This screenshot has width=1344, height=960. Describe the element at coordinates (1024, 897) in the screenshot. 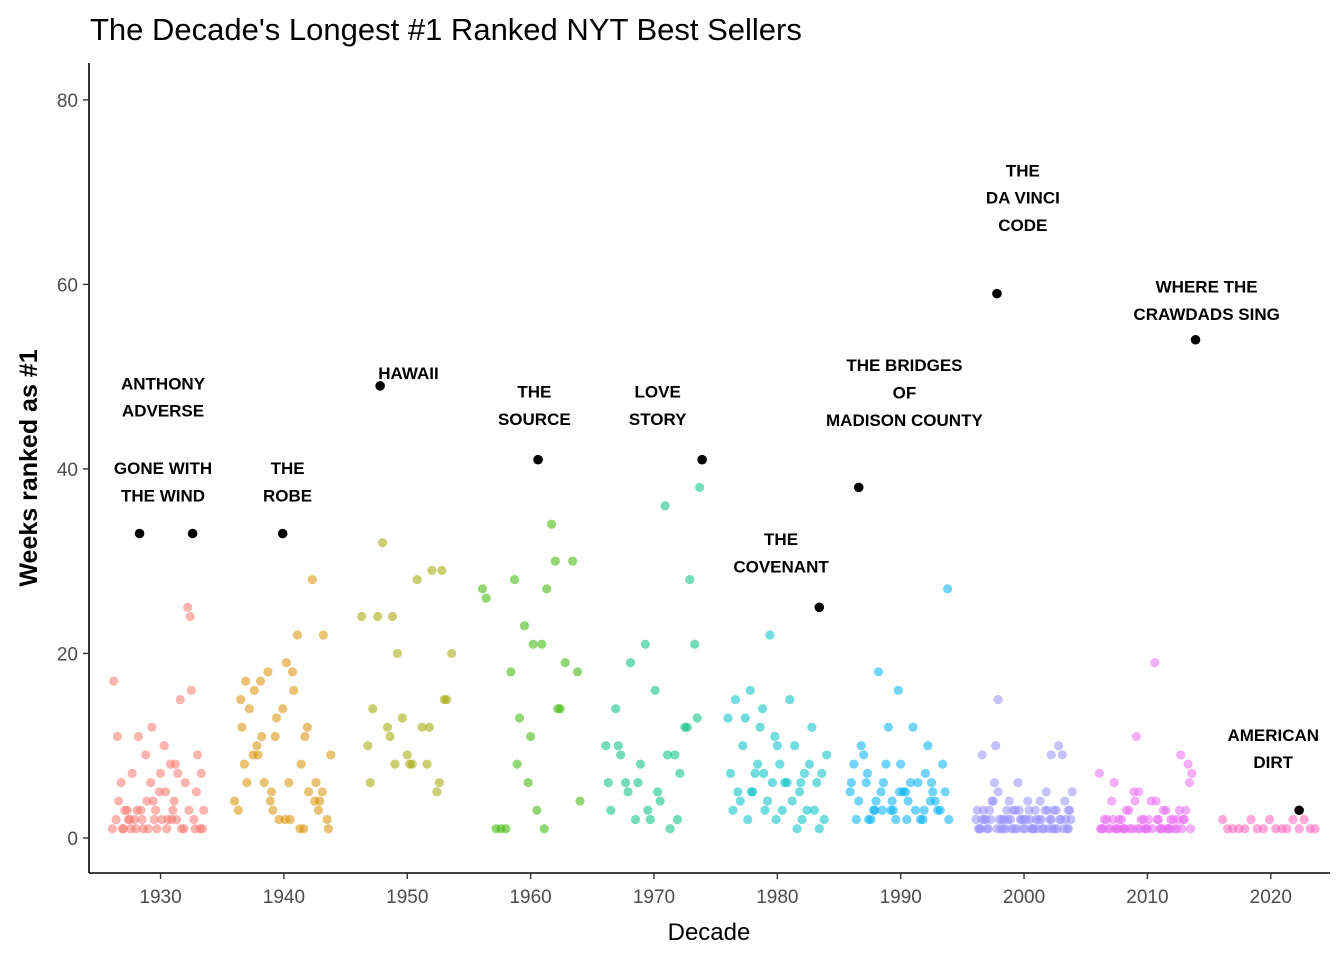

I see `x-tick-label: 2000` at that location.